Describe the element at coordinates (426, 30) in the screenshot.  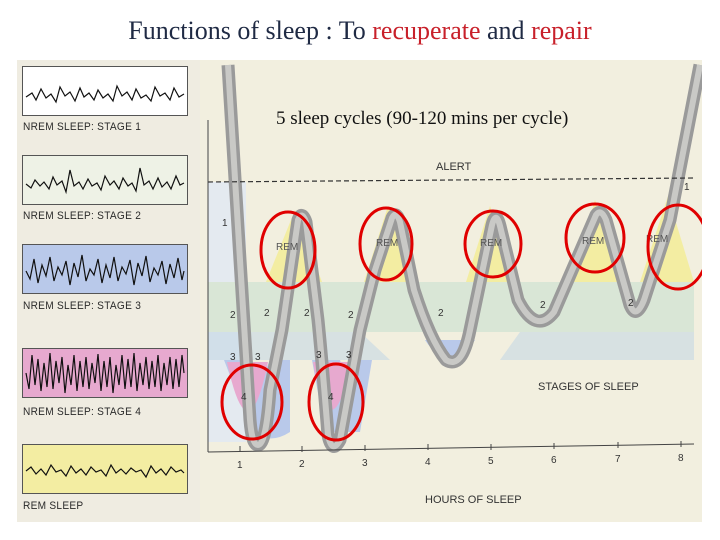
I see `title-recuperate: recuperate` at that location.